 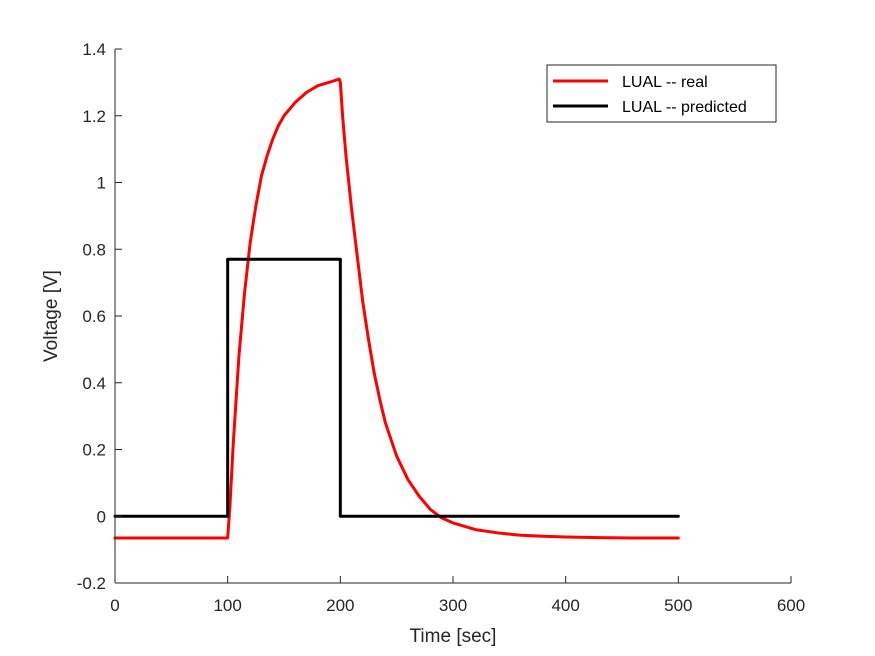 I want to click on x-tick-label: 500, so click(x=678, y=605).